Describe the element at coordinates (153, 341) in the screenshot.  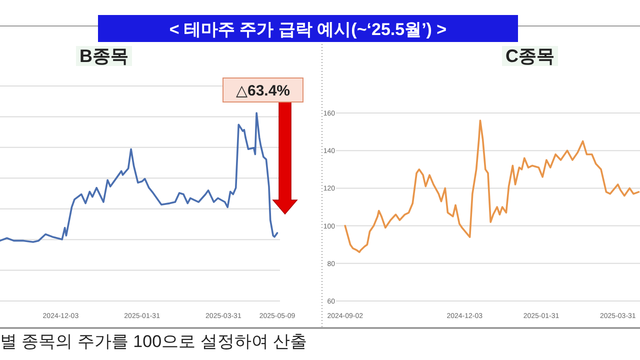
I see `text: 별 종목의 주가를 100으로 설정하여 산출` at that location.